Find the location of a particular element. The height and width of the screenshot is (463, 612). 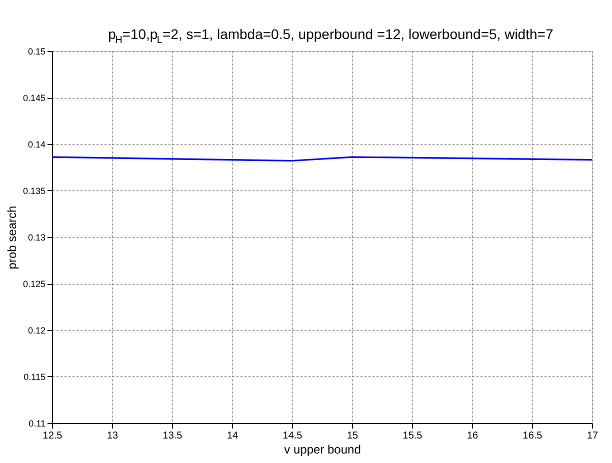

x-tick-label: 13 is located at coordinates (112, 436).